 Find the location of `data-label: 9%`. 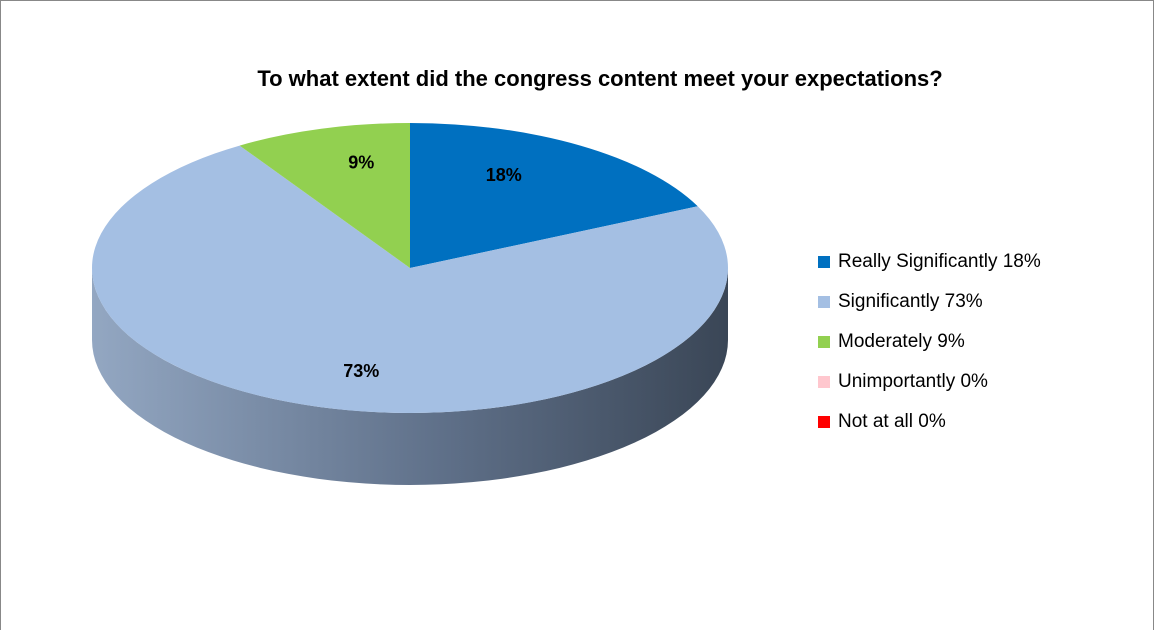

data-label: 9% is located at coordinates (361, 162).